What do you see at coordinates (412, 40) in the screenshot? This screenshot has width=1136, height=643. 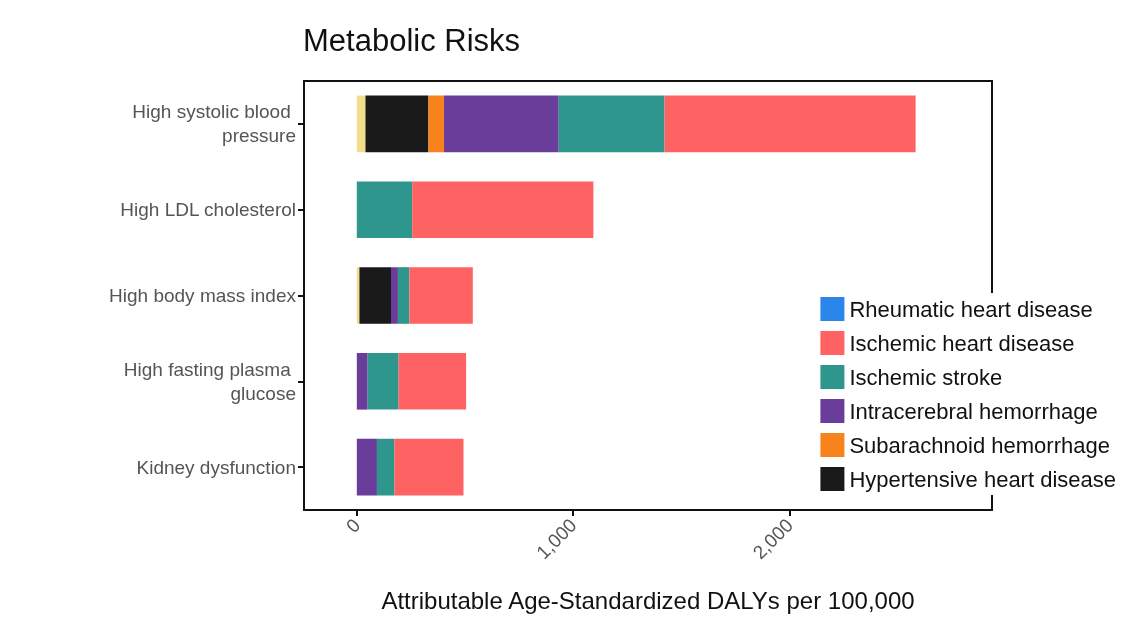 I see `chart-title: Metabolic Risks` at bounding box center [412, 40].